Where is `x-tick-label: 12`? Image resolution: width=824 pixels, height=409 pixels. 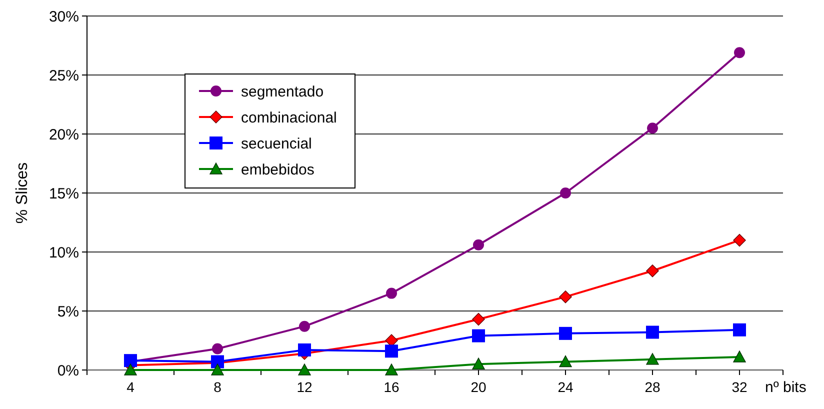
x-tick-label: 12 is located at coordinates (304, 387).